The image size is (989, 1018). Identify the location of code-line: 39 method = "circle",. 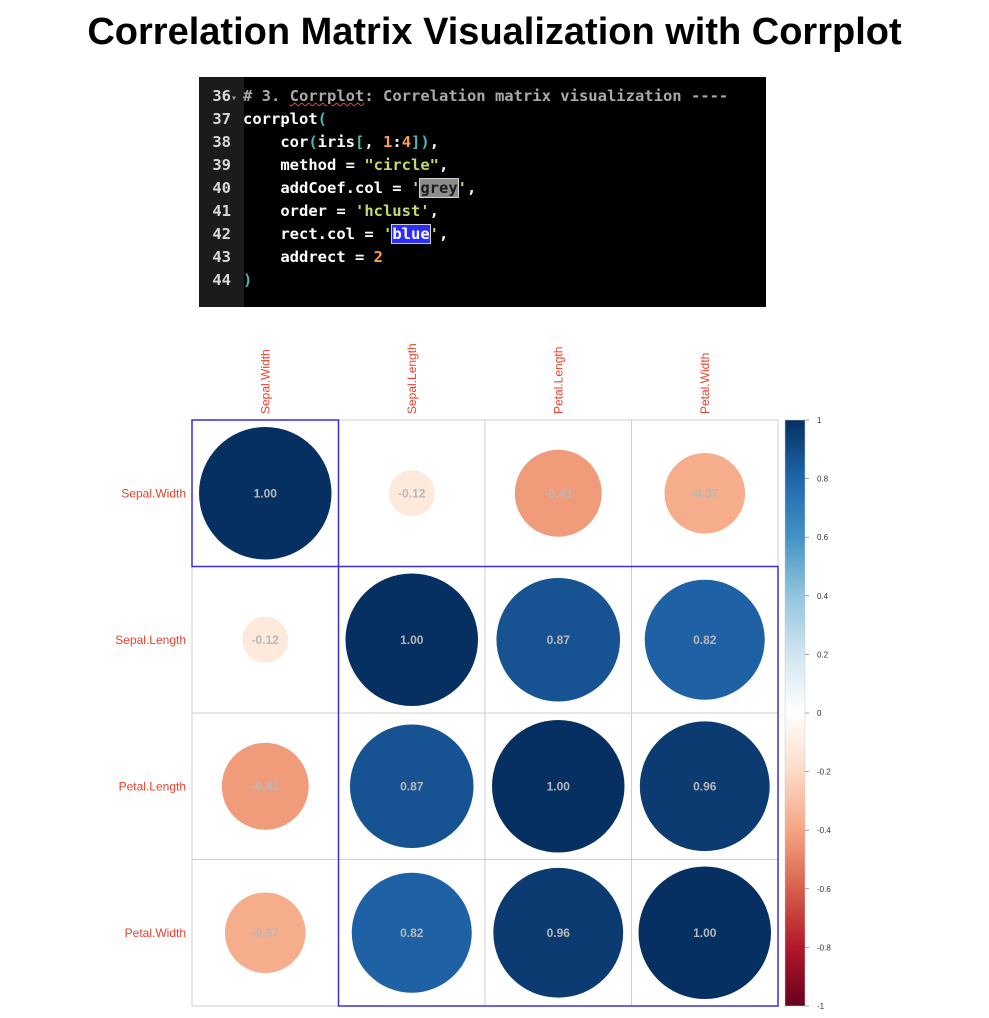
(482, 165).